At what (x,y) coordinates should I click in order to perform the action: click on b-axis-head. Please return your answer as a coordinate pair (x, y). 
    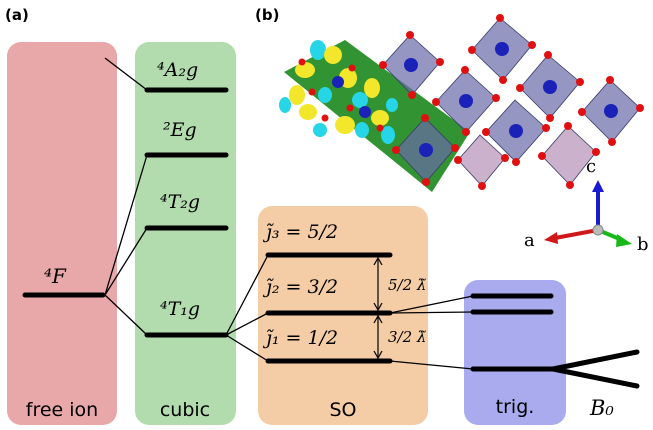
    Looking at the image, I should click on (624, 240).